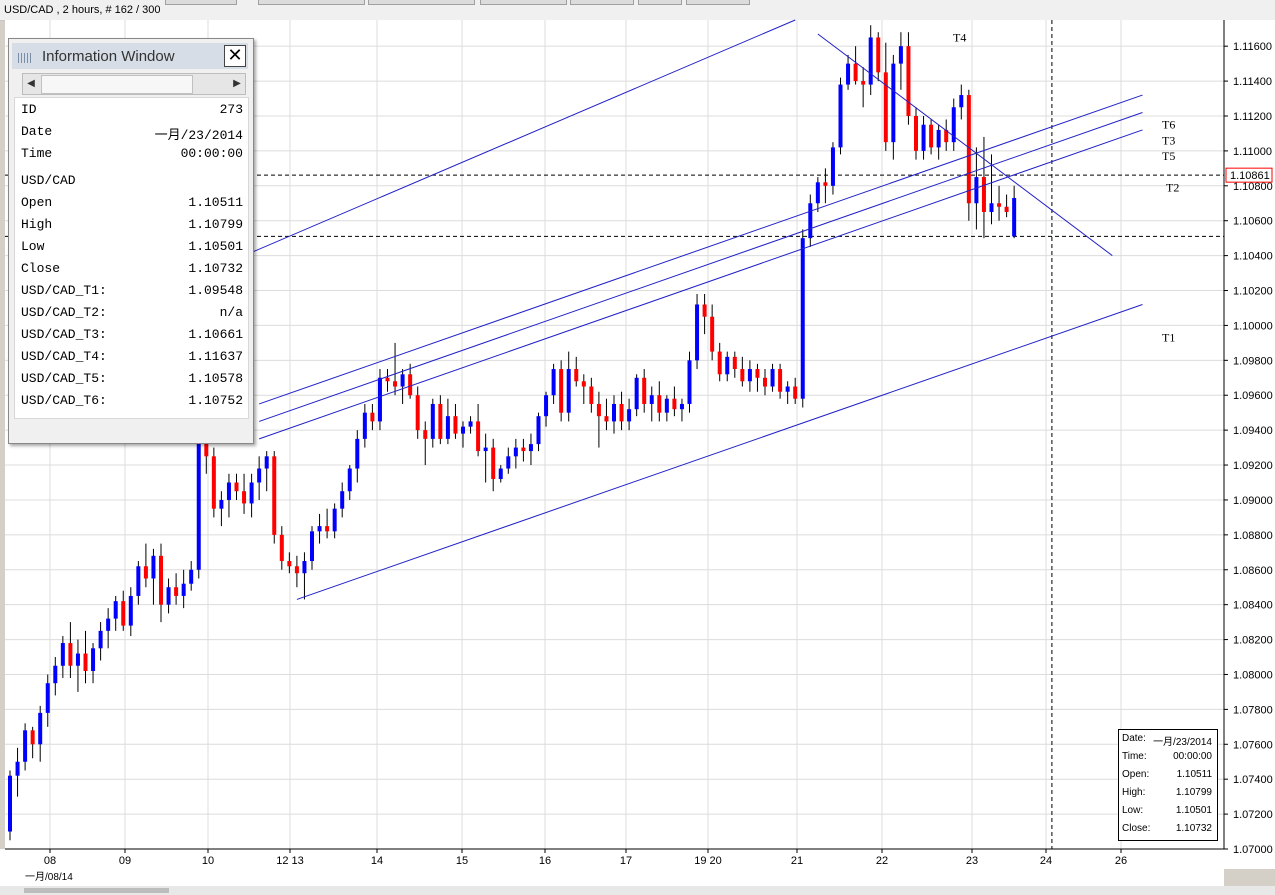 This screenshot has width=1275, height=895. What do you see at coordinates (519, 138) in the screenshot?
I see `trend-line` at bounding box center [519, 138].